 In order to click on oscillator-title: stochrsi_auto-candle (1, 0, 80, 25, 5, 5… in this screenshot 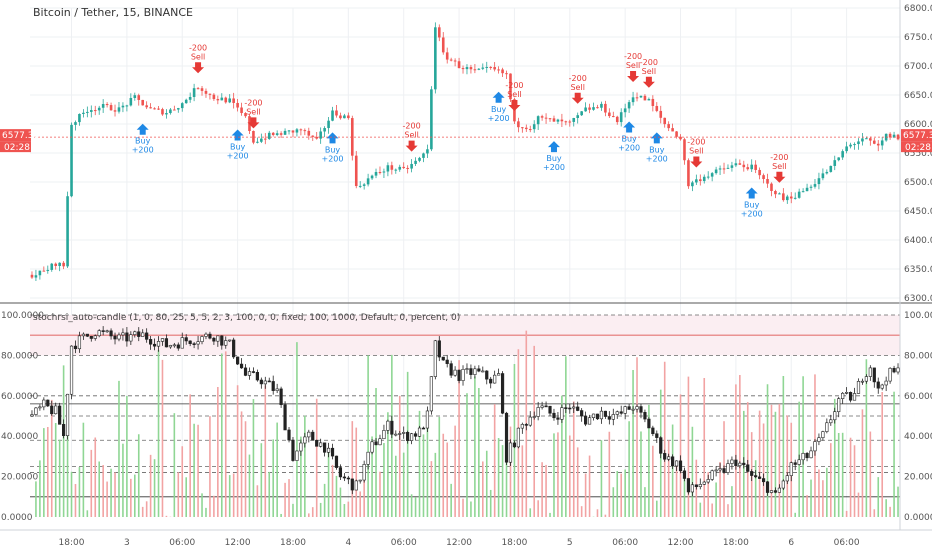, I will do `click(246, 318)`.